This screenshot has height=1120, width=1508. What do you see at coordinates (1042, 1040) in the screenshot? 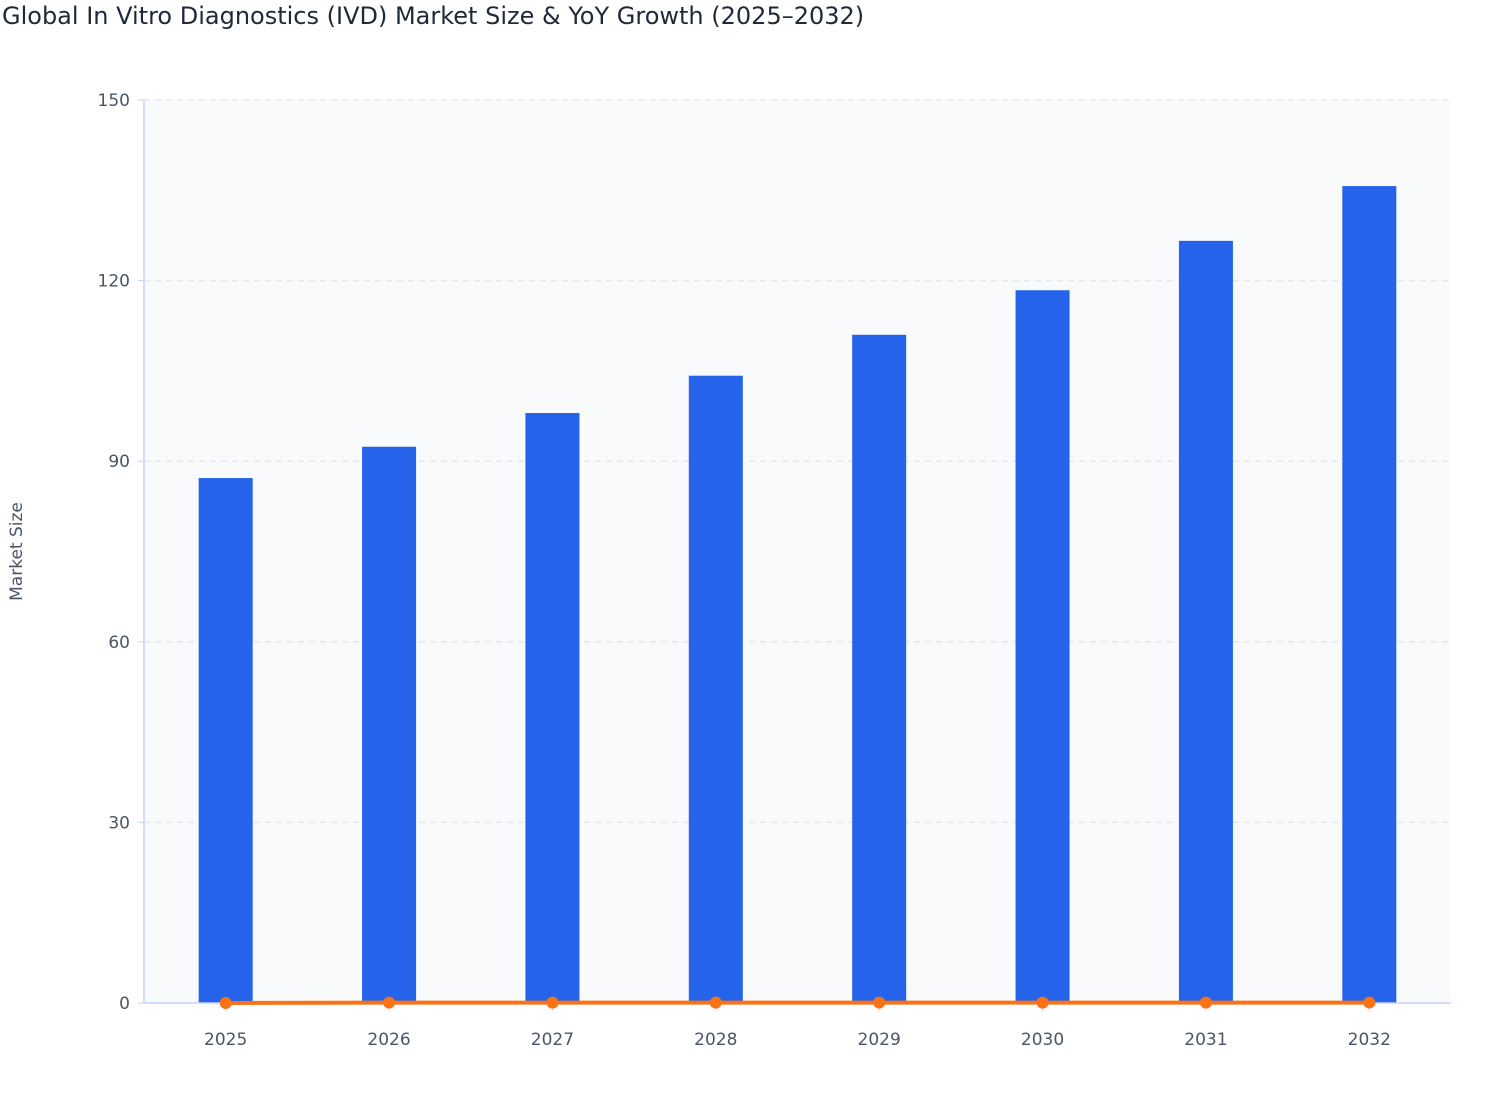
I see `x-tick-label: 2030` at bounding box center [1042, 1040].